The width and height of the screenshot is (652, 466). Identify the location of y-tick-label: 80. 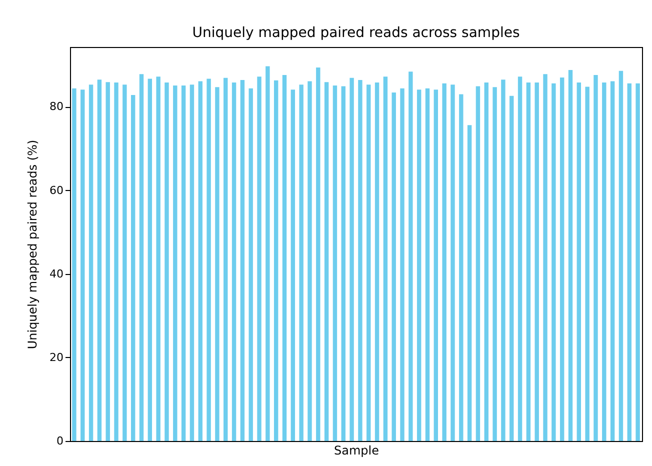
(57, 107).